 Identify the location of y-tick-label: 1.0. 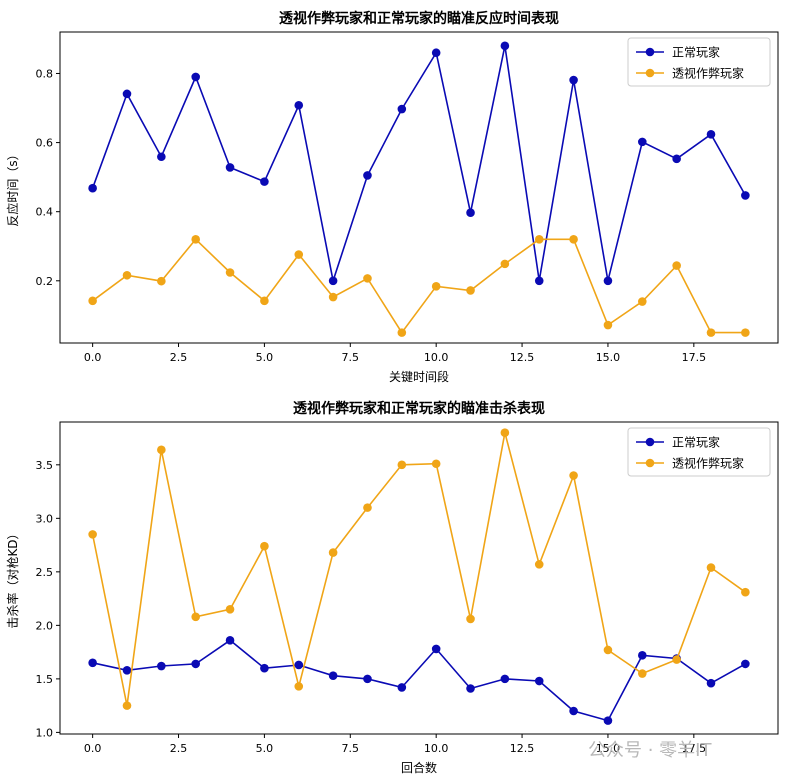
(45, 732).